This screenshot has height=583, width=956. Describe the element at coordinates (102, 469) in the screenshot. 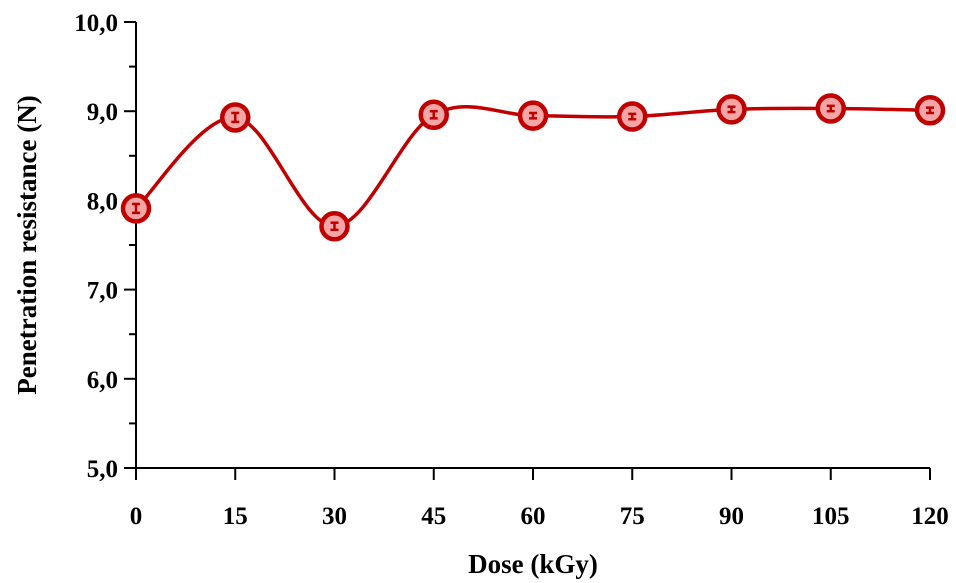

I see `y-tick-label: 5,0` at that location.